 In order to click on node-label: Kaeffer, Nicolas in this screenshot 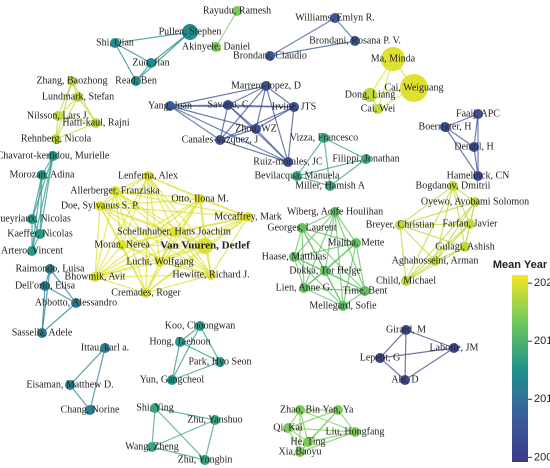, I will do `click(40, 233)`.